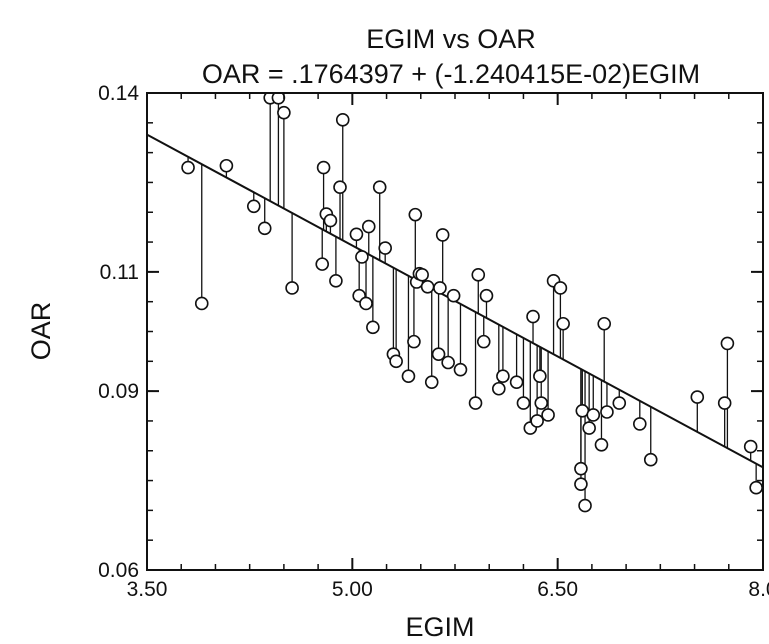  Describe the element at coordinates (119, 272) in the screenshot. I see `y-tick-label: 0.11` at that location.